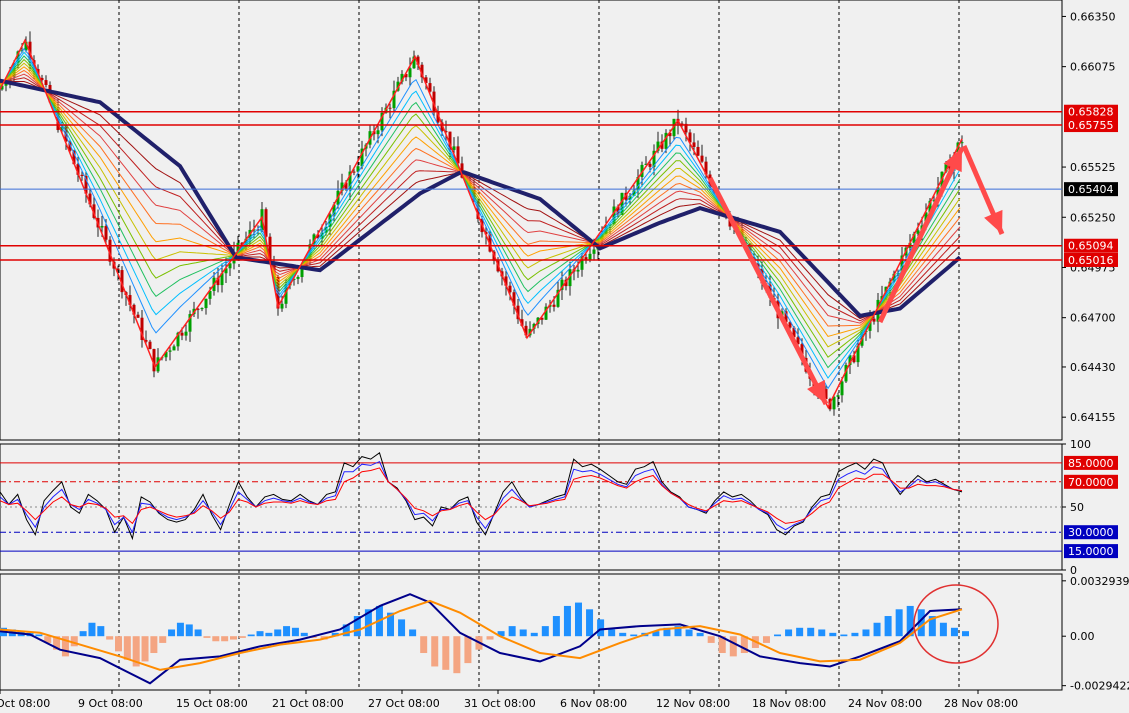 This screenshot has height=713, width=1129. Describe the element at coordinates (1082, 636) in the screenshot. I see `osc-tick-label: 0.00` at that location.